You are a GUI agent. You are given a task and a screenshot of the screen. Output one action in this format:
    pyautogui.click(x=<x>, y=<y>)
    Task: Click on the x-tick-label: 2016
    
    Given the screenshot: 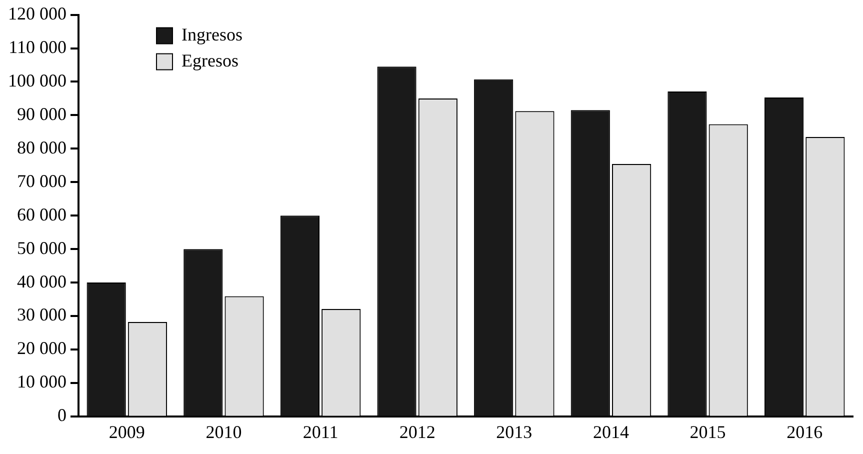 What is the action you would take?
    pyautogui.click(x=804, y=432)
    